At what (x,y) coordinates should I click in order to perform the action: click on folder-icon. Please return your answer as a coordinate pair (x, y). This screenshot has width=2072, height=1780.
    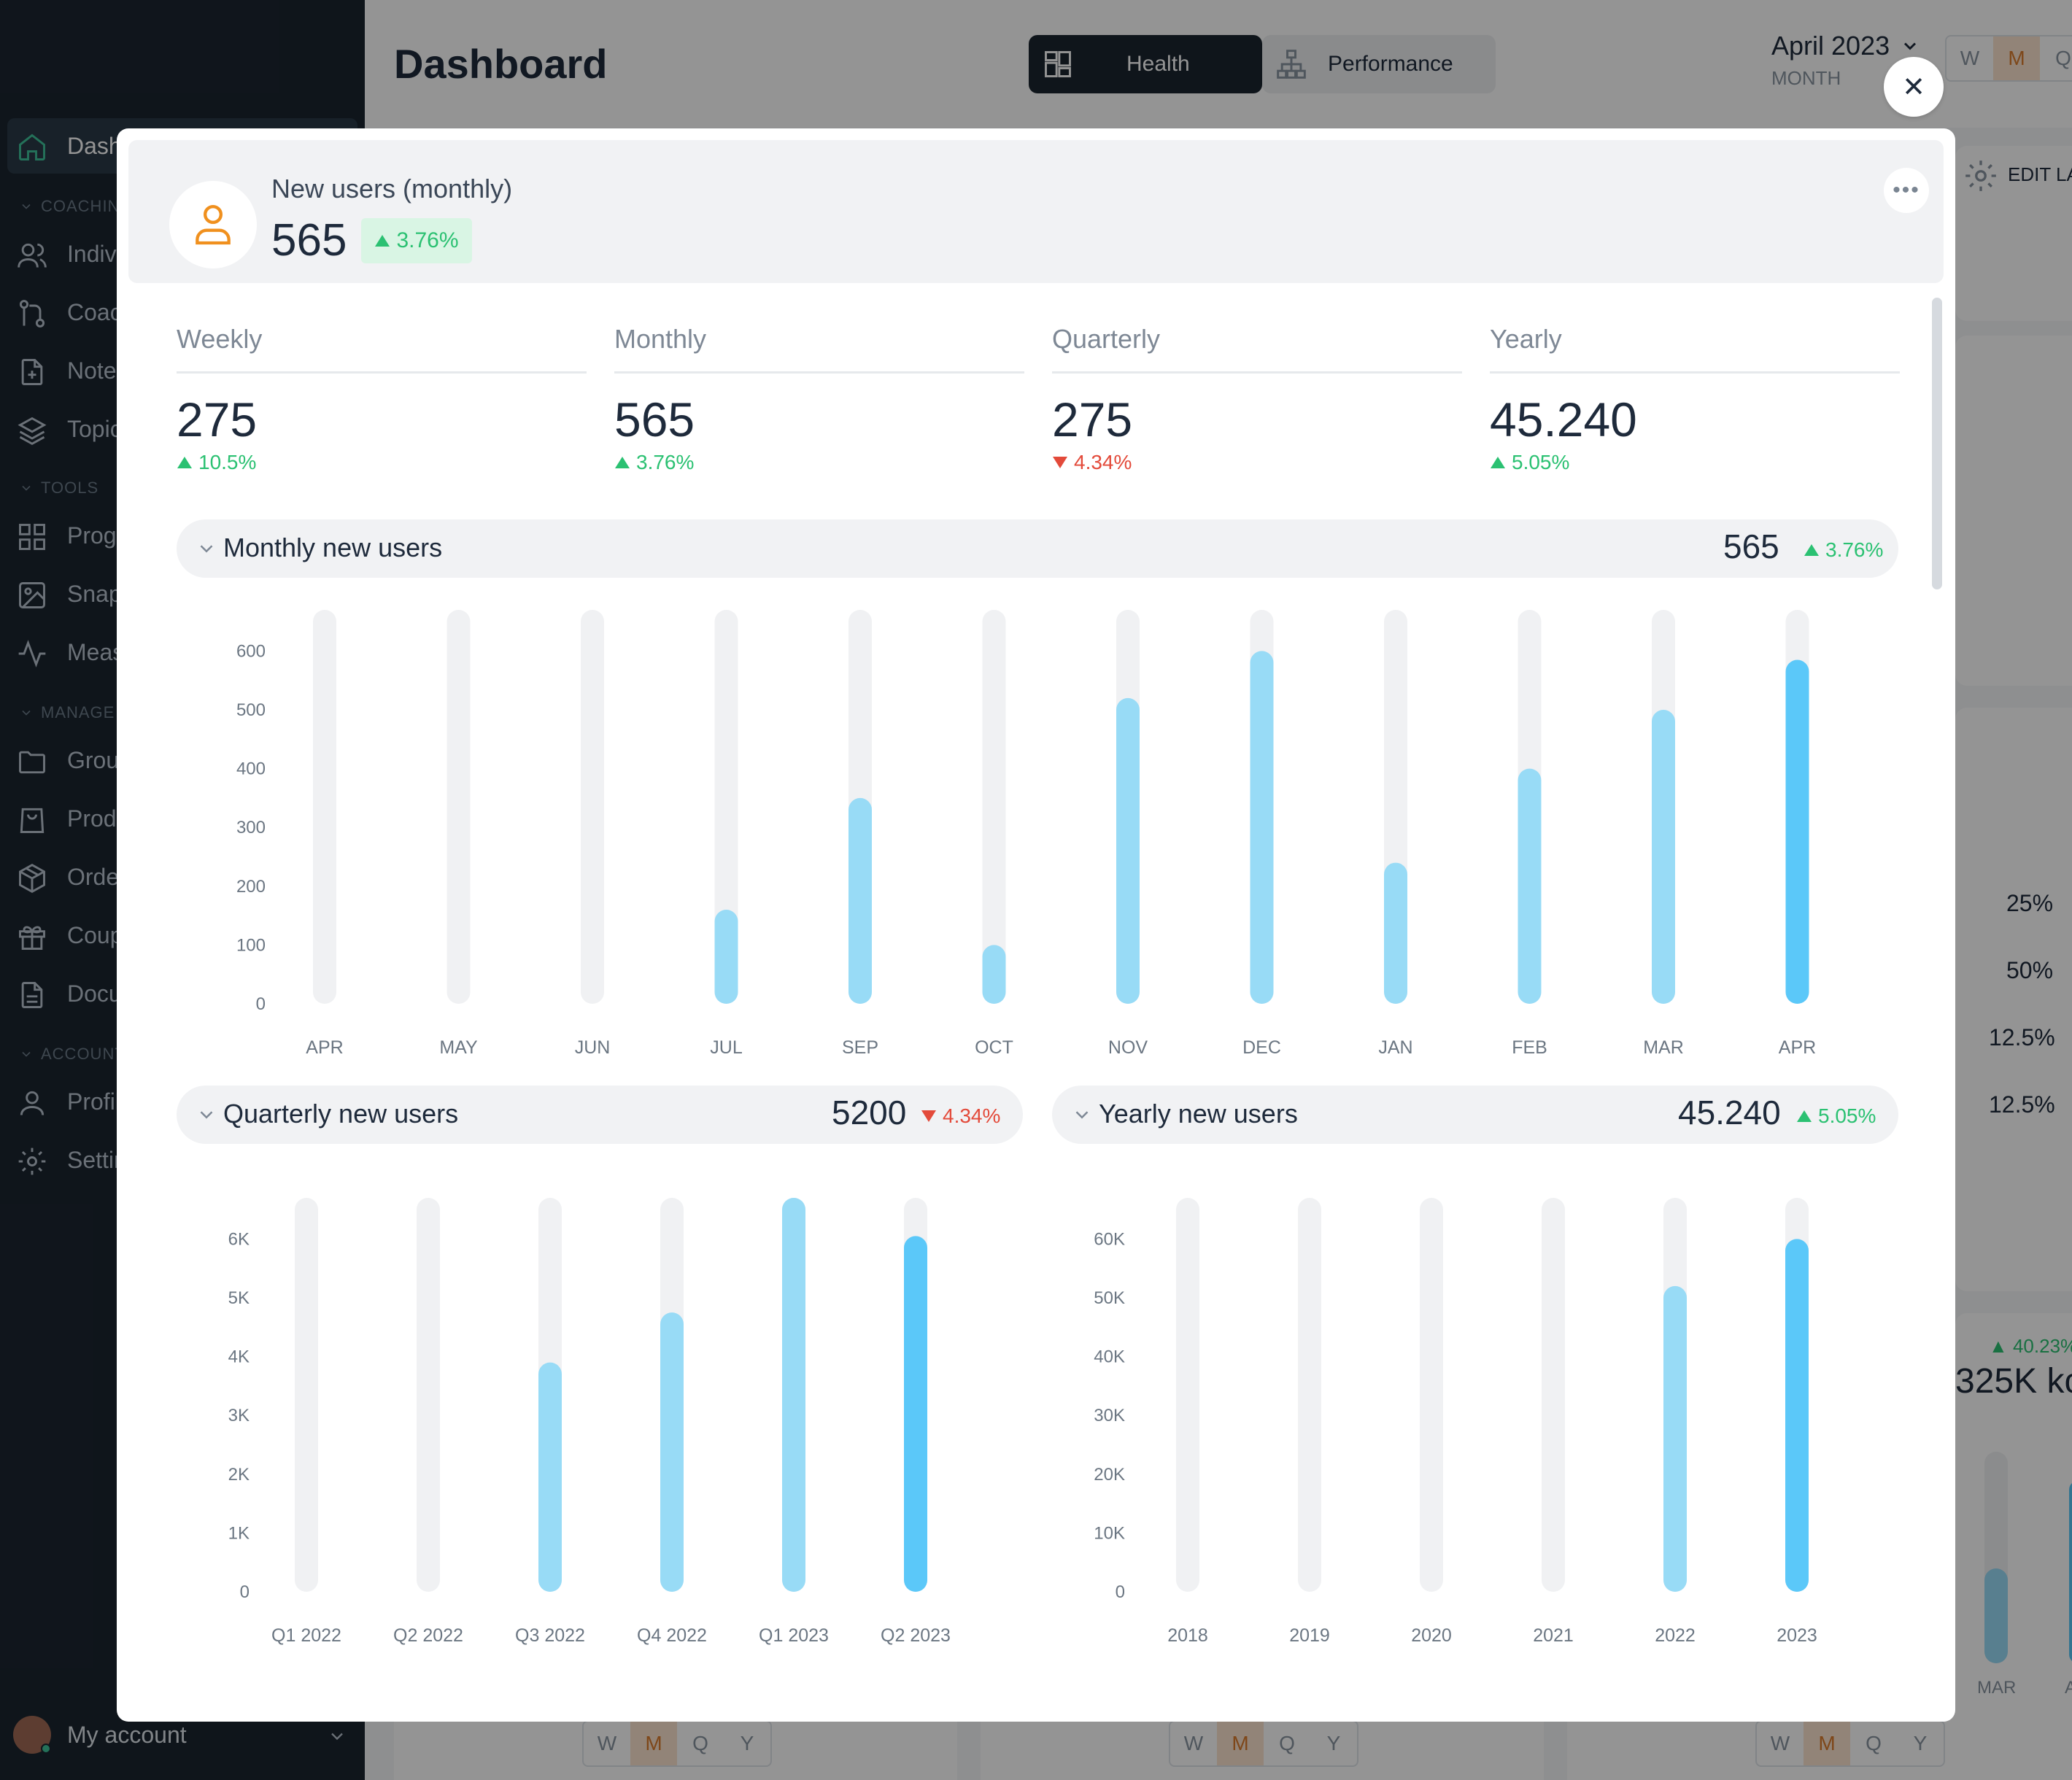
    Looking at the image, I should click on (32, 762).